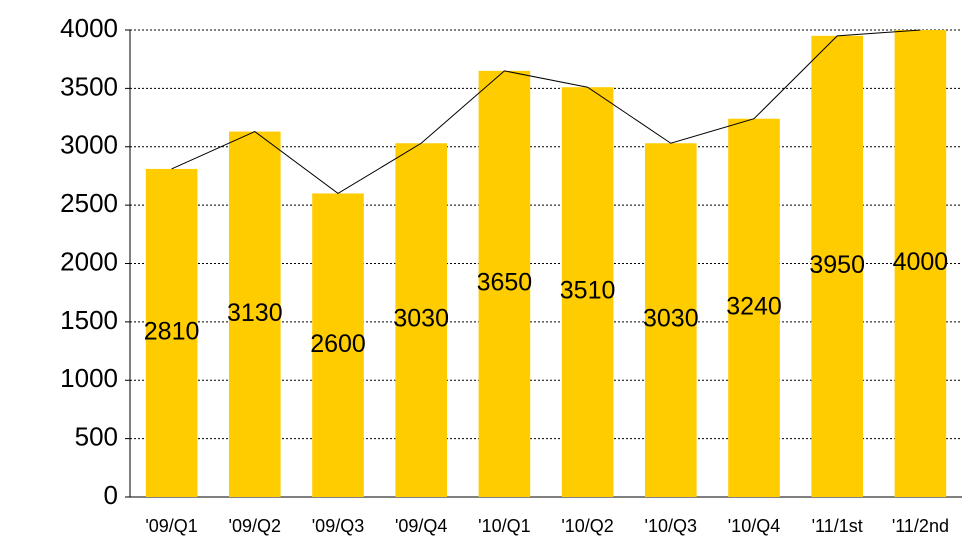  Describe the element at coordinates (671, 526) in the screenshot. I see `x-tick-label: '10/Q3` at that location.